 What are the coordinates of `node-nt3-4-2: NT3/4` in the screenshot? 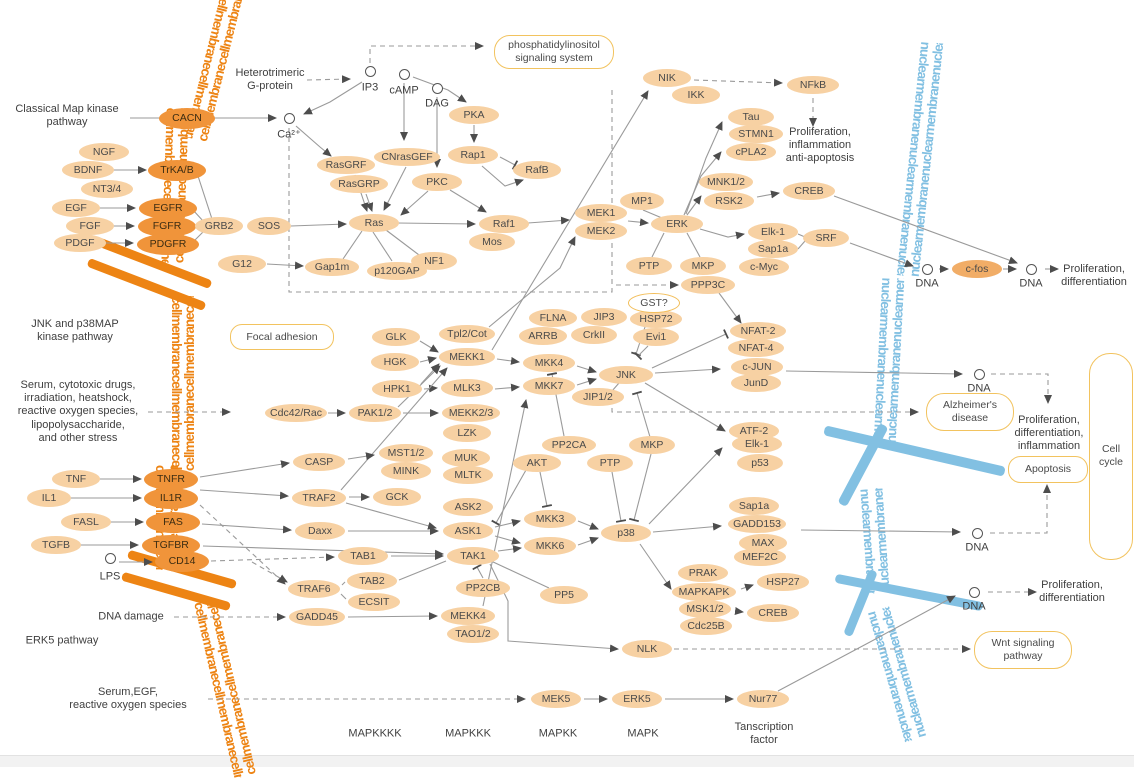 It's located at (107, 189).